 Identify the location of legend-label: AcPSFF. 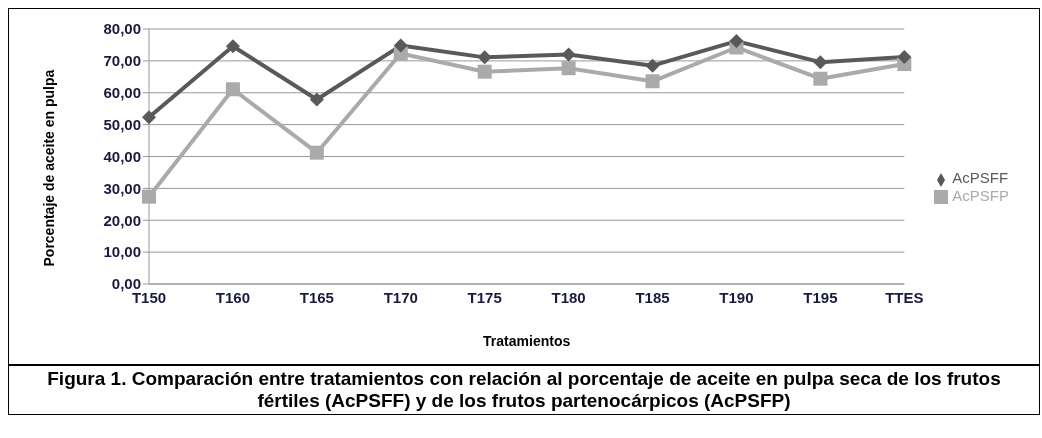
(980, 178).